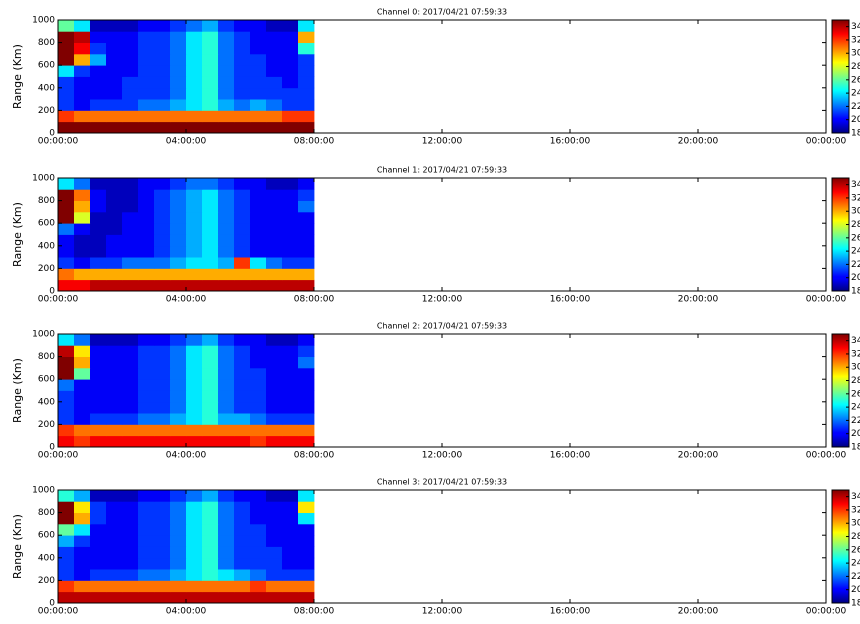 This screenshot has width=860, height=624. I want to click on colorbar-tick-label: 28, so click(855, 67).